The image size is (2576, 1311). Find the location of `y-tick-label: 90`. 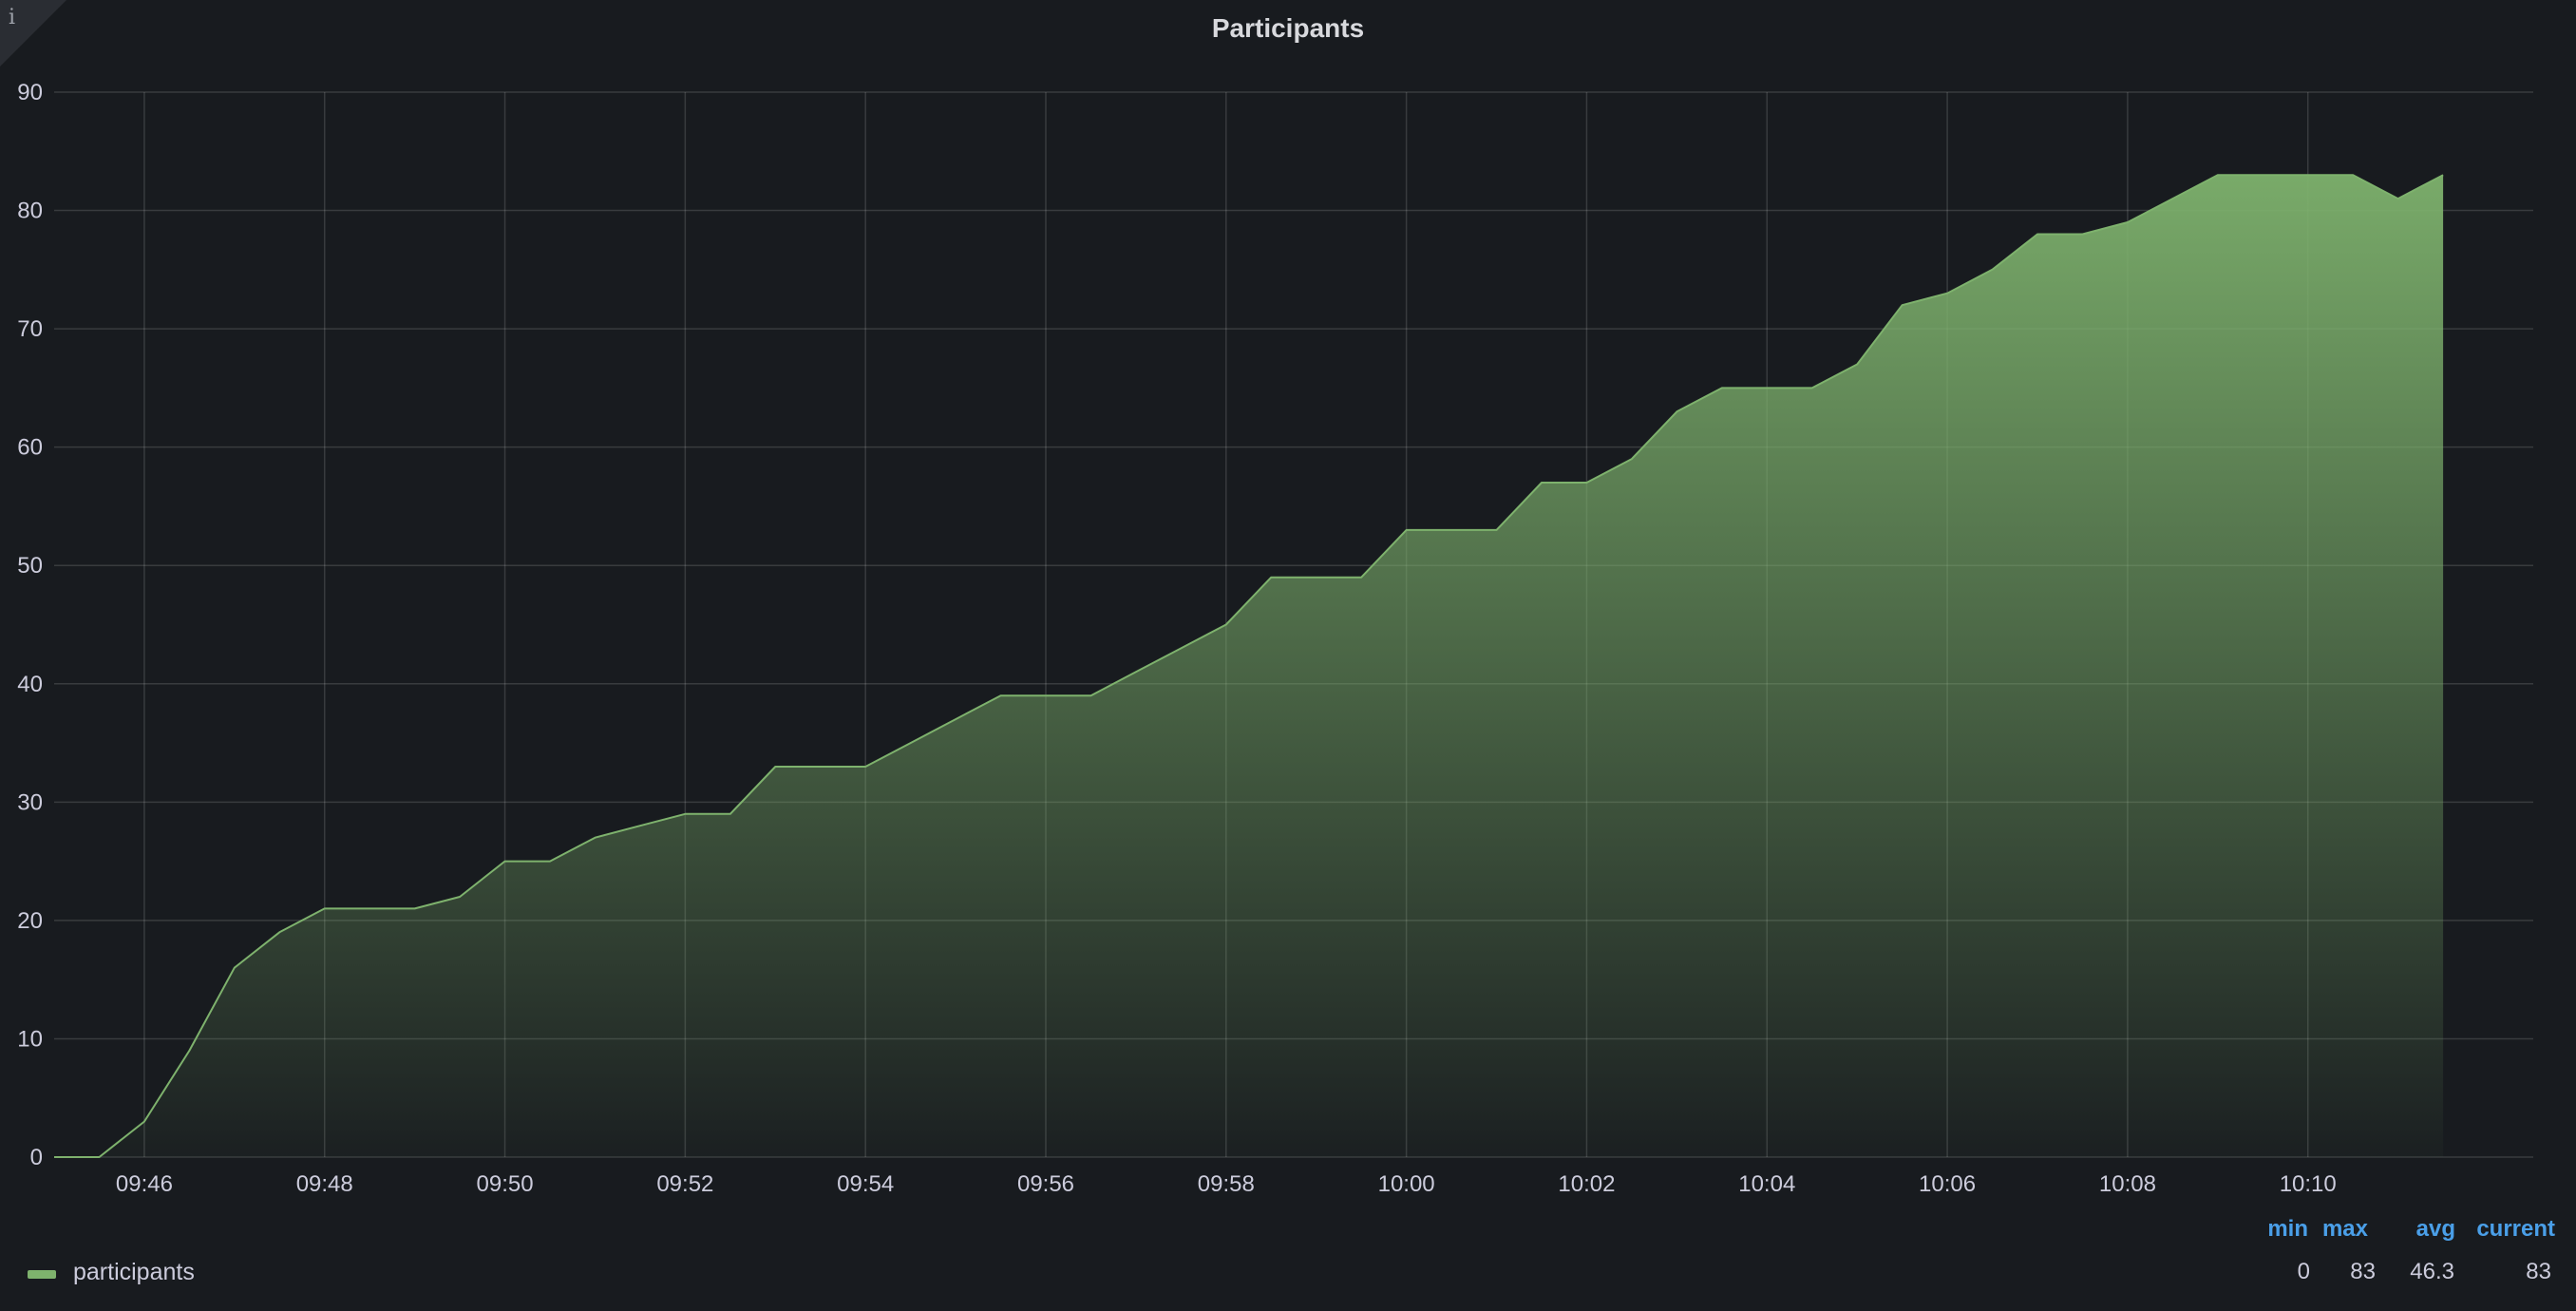

y-tick-label: 90 is located at coordinates (30, 92).